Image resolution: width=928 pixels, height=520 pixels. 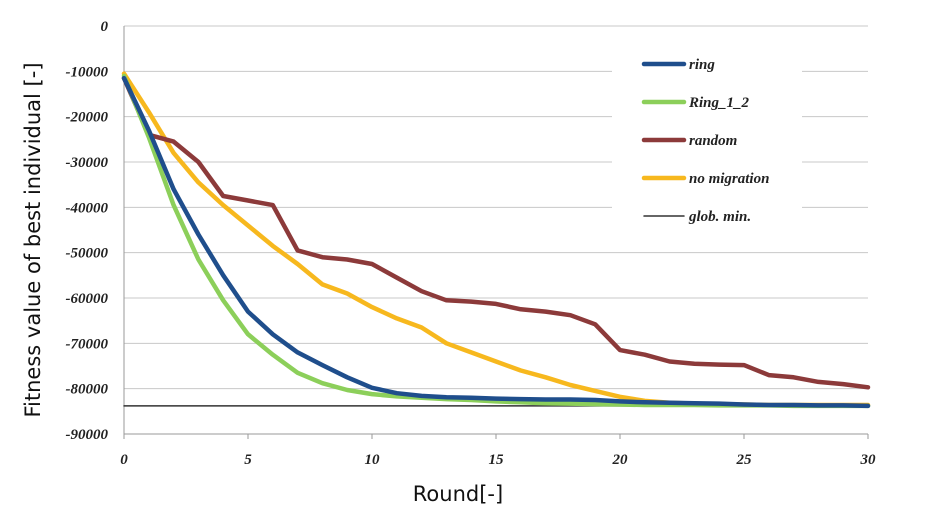 What do you see at coordinates (87, 208) in the screenshot?
I see `y-tick-label: -40000` at bounding box center [87, 208].